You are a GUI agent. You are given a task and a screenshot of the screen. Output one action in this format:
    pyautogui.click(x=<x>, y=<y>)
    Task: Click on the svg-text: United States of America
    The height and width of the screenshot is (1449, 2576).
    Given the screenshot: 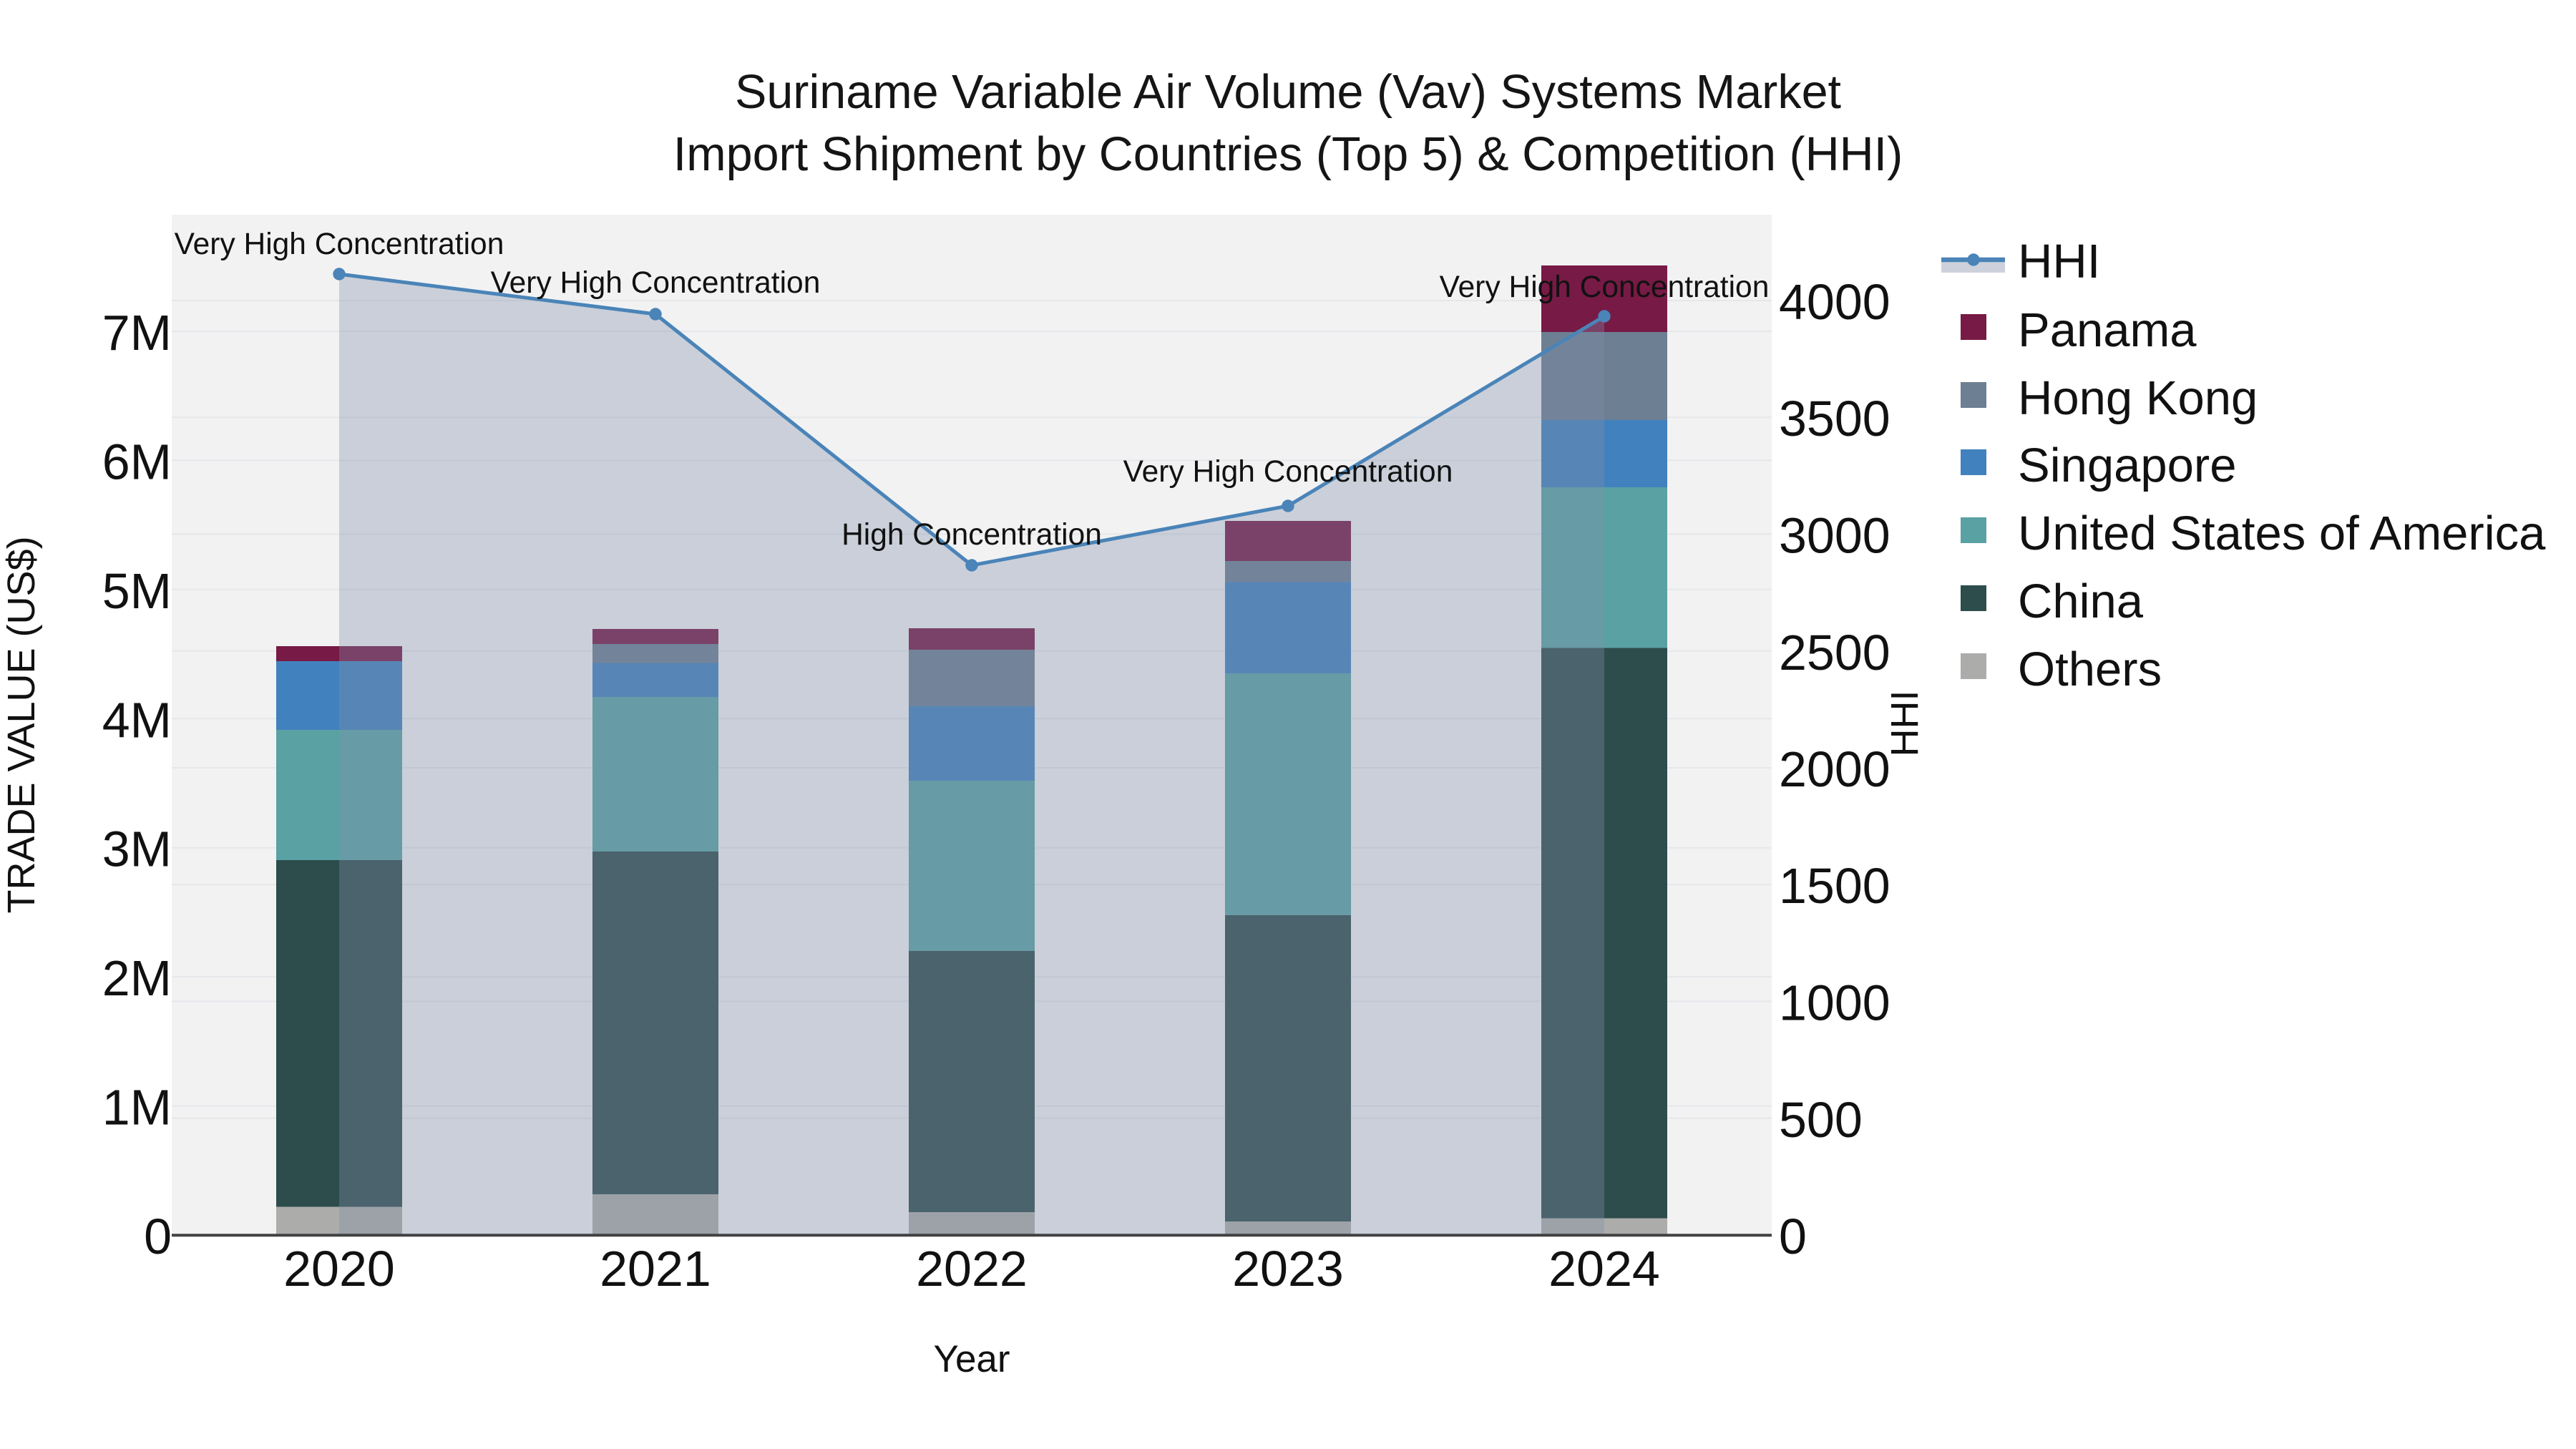 What is the action you would take?
    pyautogui.click(x=2282, y=533)
    